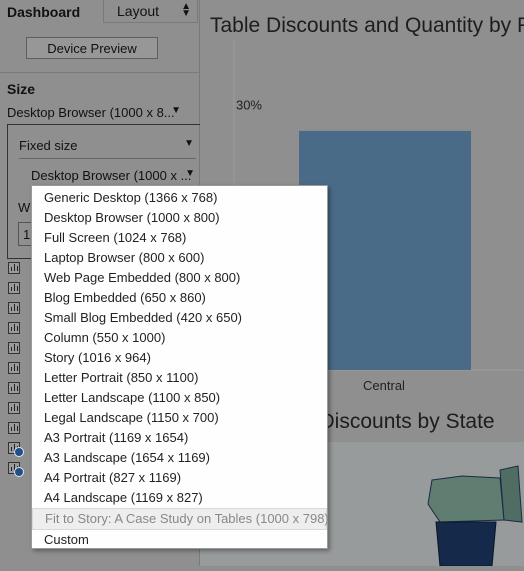  What do you see at coordinates (143, 317) in the screenshot?
I see `dropdown-item: Small Blog Embedded (420 x 650)` at bounding box center [143, 317].